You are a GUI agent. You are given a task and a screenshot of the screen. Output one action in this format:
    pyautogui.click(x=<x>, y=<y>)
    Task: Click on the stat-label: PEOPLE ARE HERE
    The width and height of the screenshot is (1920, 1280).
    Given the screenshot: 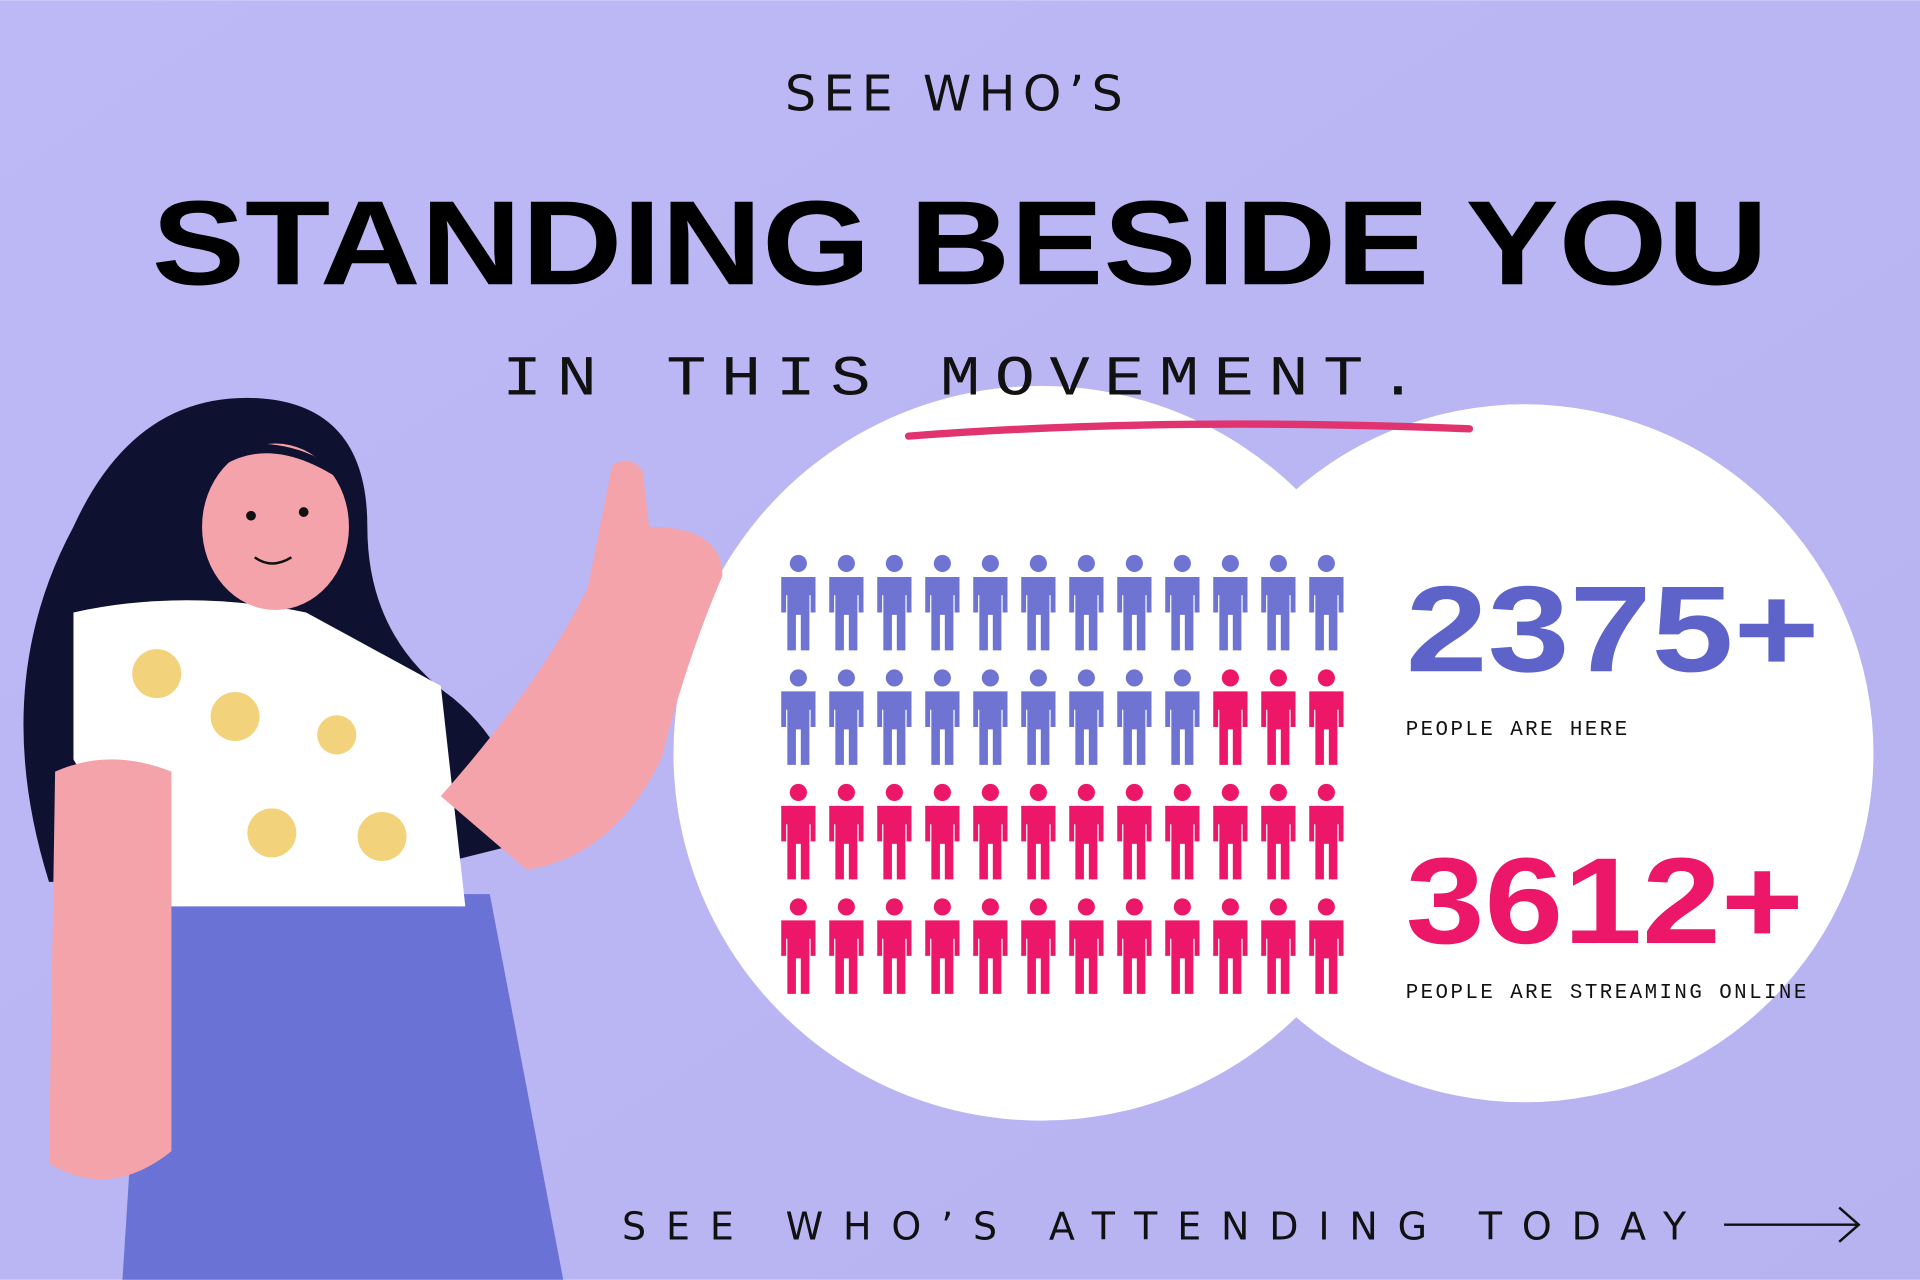 What is the action you would take?
    pyautogui.click(x=1518, y=730)
    